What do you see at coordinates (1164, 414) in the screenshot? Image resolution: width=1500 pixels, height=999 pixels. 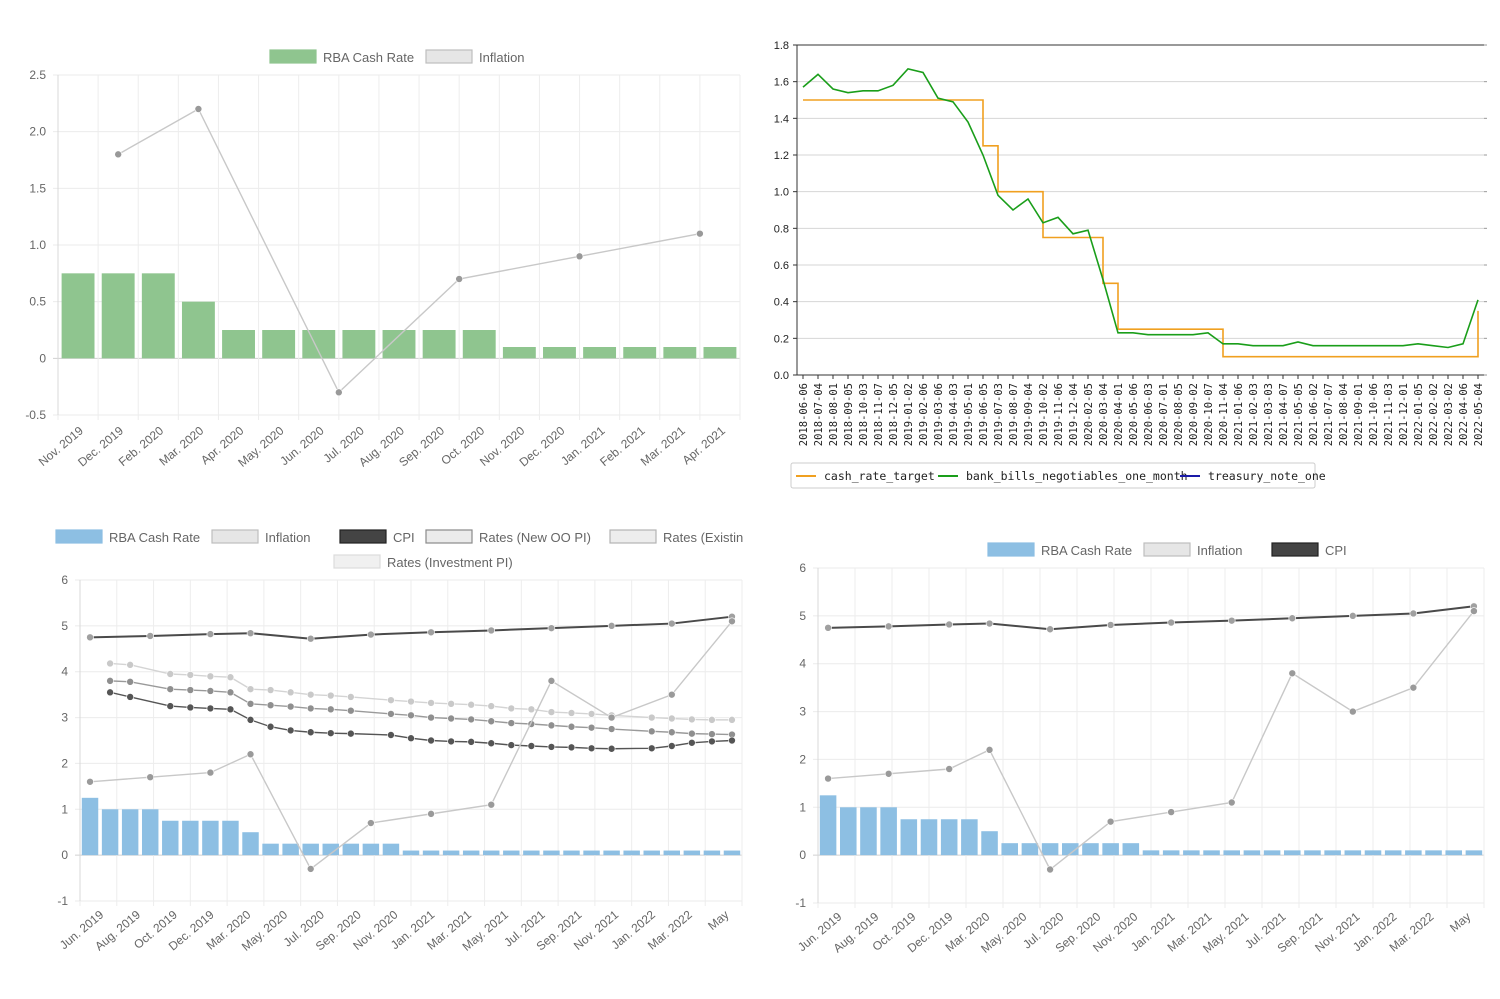 I see `tr-x-tick-label: 2020-07-01` at bounding box center [1164, 414].